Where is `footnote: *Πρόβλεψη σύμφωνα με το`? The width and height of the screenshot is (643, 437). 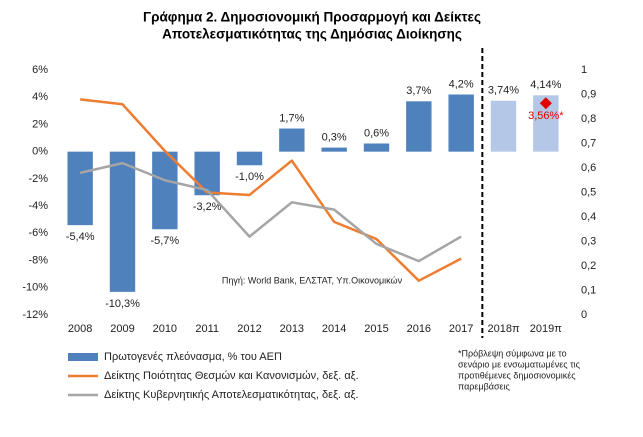 footnote: *Πρόβλεψη σύμφωνα με το is located at coordinates (512, 353).